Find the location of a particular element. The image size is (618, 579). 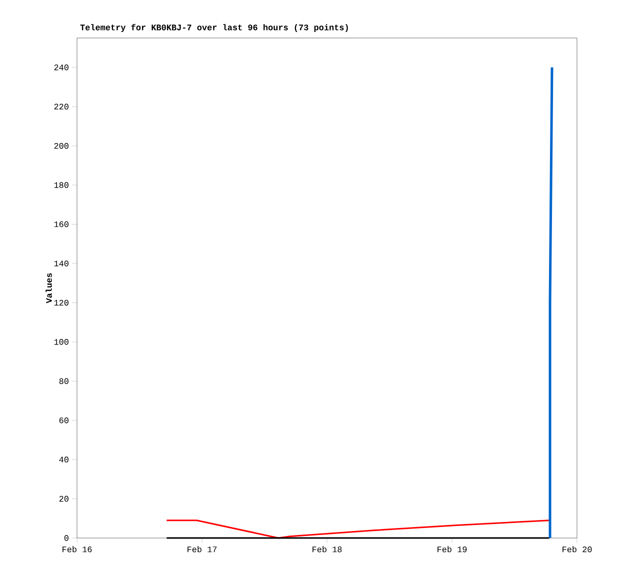

y-tick-label: 100 is located at coordinates (61, 342).